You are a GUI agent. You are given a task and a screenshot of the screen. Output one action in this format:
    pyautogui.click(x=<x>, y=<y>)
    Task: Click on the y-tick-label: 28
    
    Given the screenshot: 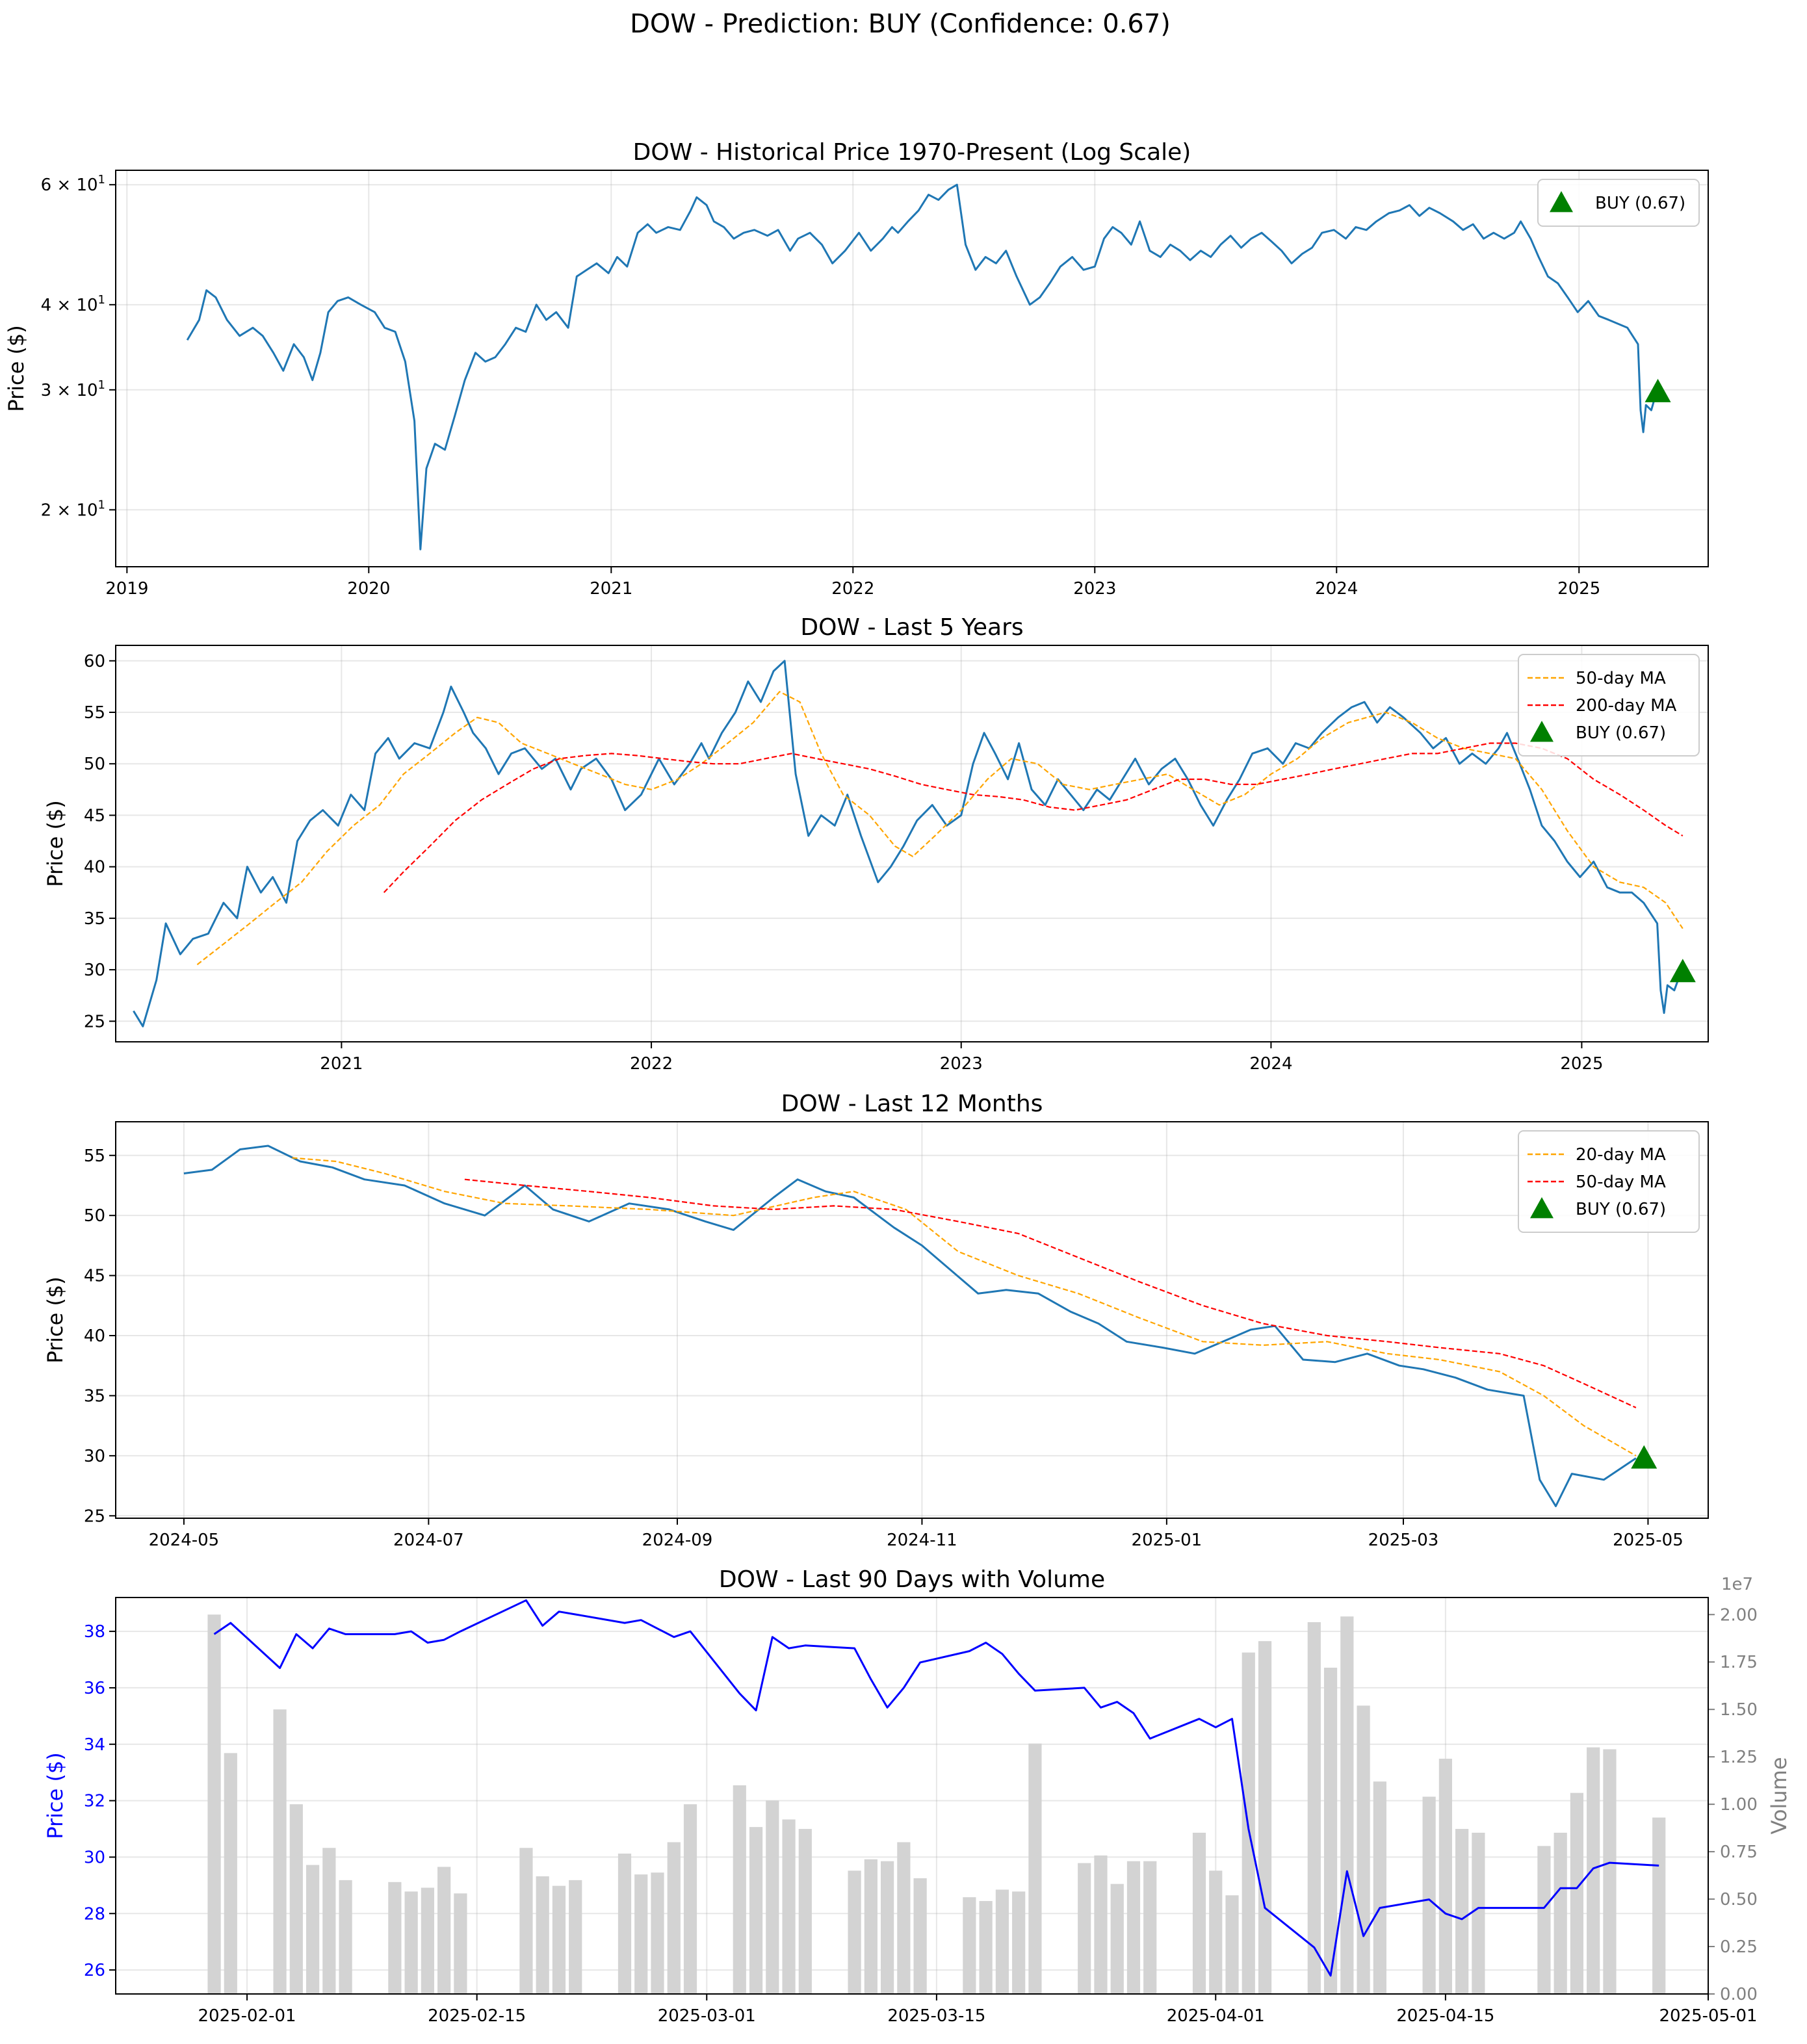 What is the action you would take?
    pyautogui.click(x=94, y=1914)
    